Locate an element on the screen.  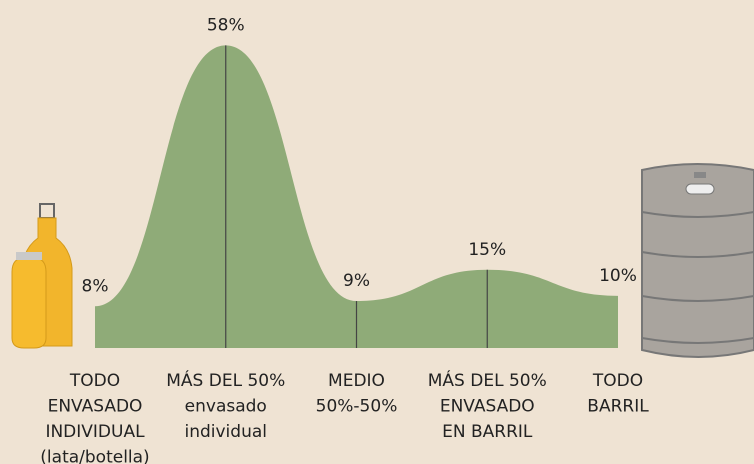
value-label: 8% is located at coordinates (95, 286).